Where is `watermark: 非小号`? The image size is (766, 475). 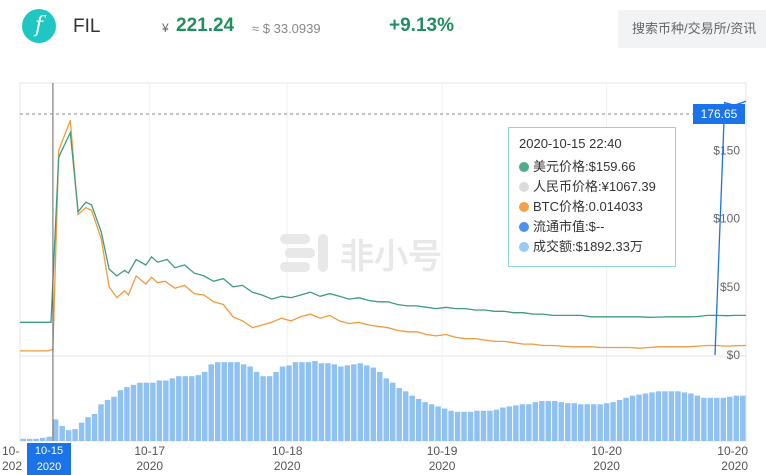 watermark: 非小号 is located at coordinates (361, 255).